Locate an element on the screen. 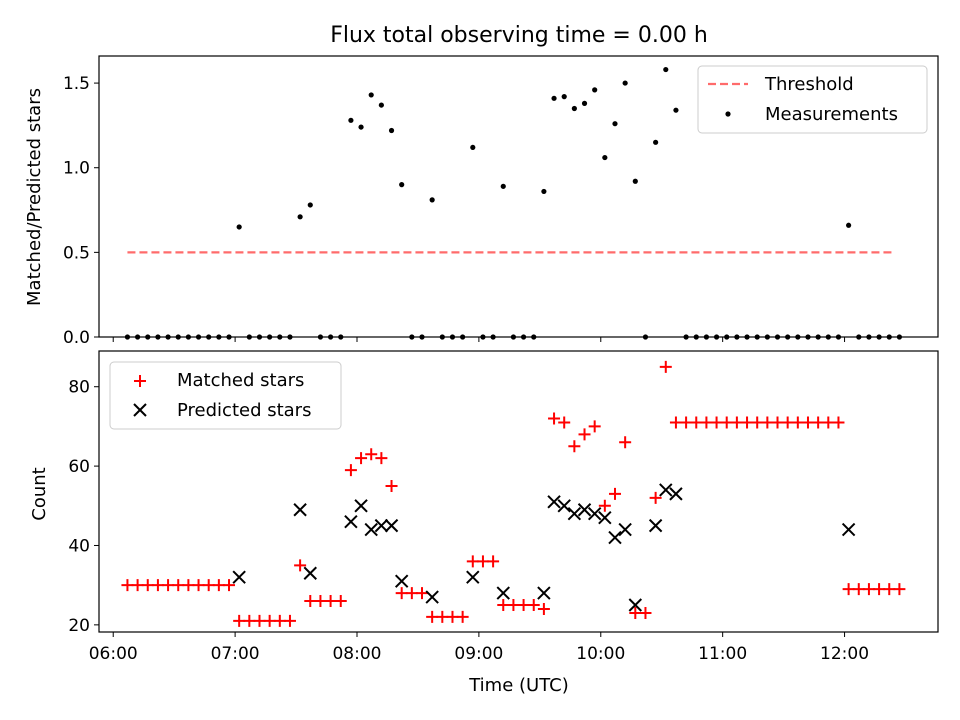  bottom-y-tick-label: 20 is located at coordinates (79, 626).